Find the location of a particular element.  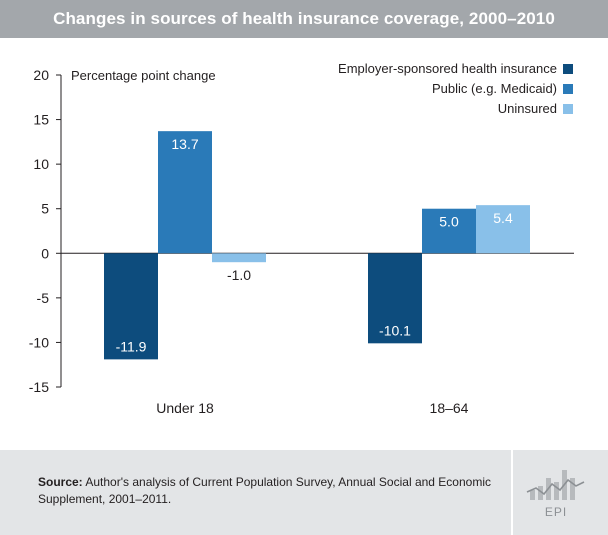

y-tick-label: 0 is located at coordinates (45, 253).